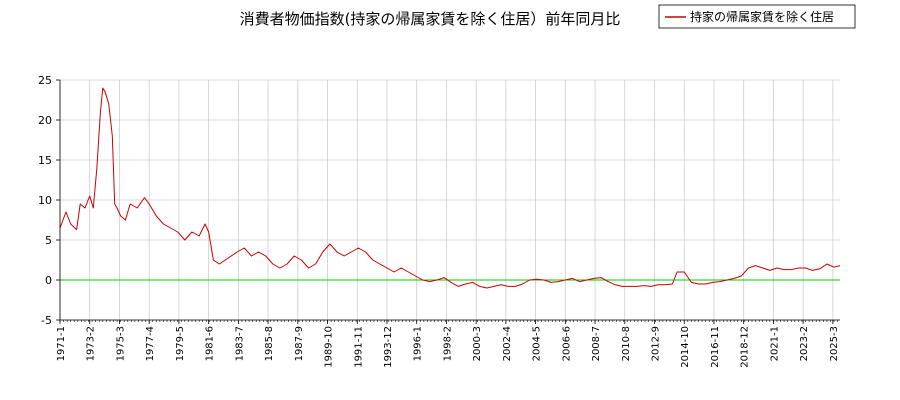  I want to click on x-tick-label: 2012-9, so click(656, 343).